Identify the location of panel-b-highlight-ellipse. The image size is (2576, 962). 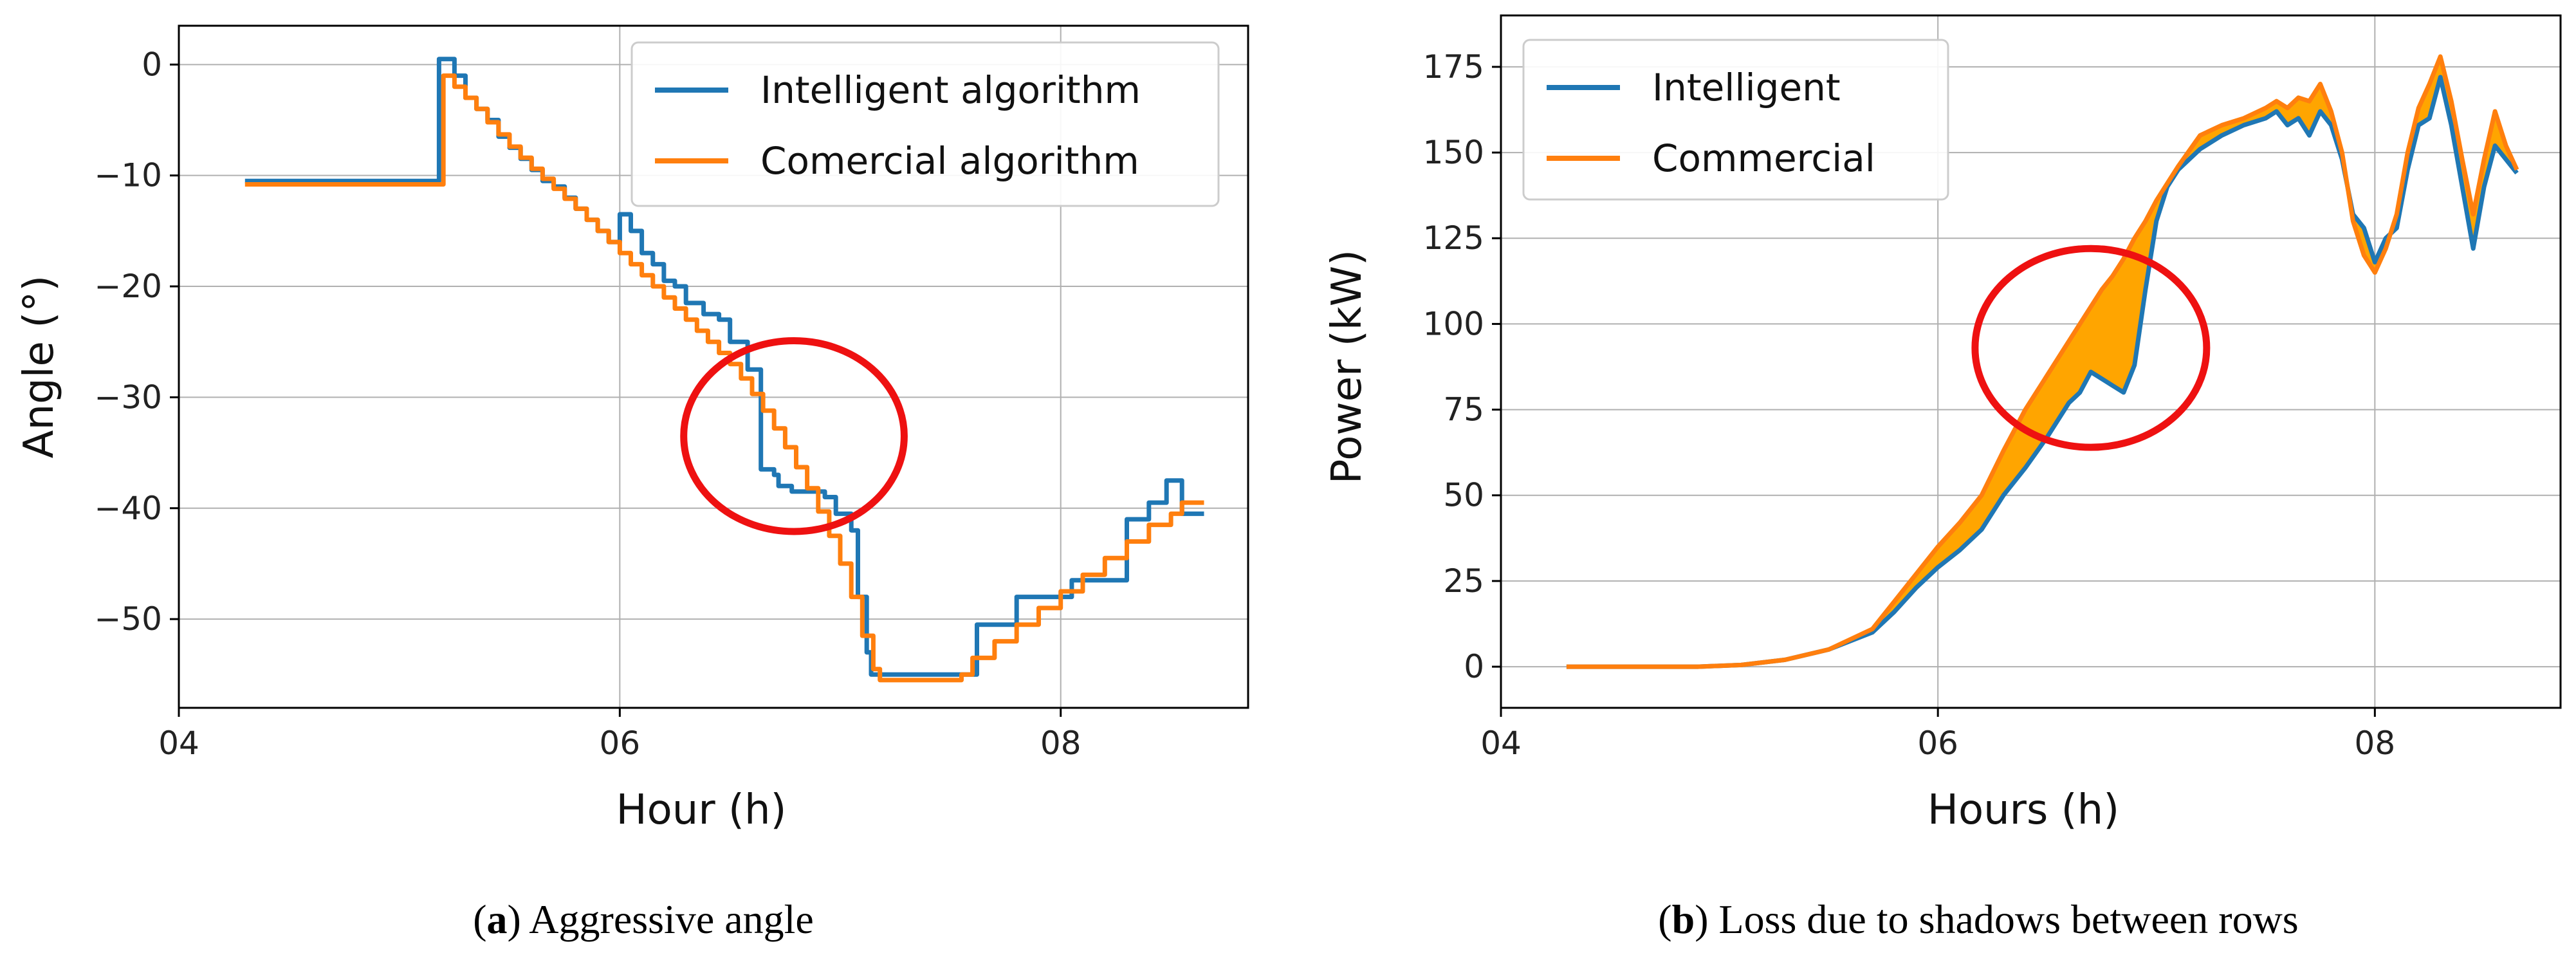
(2091, 348).